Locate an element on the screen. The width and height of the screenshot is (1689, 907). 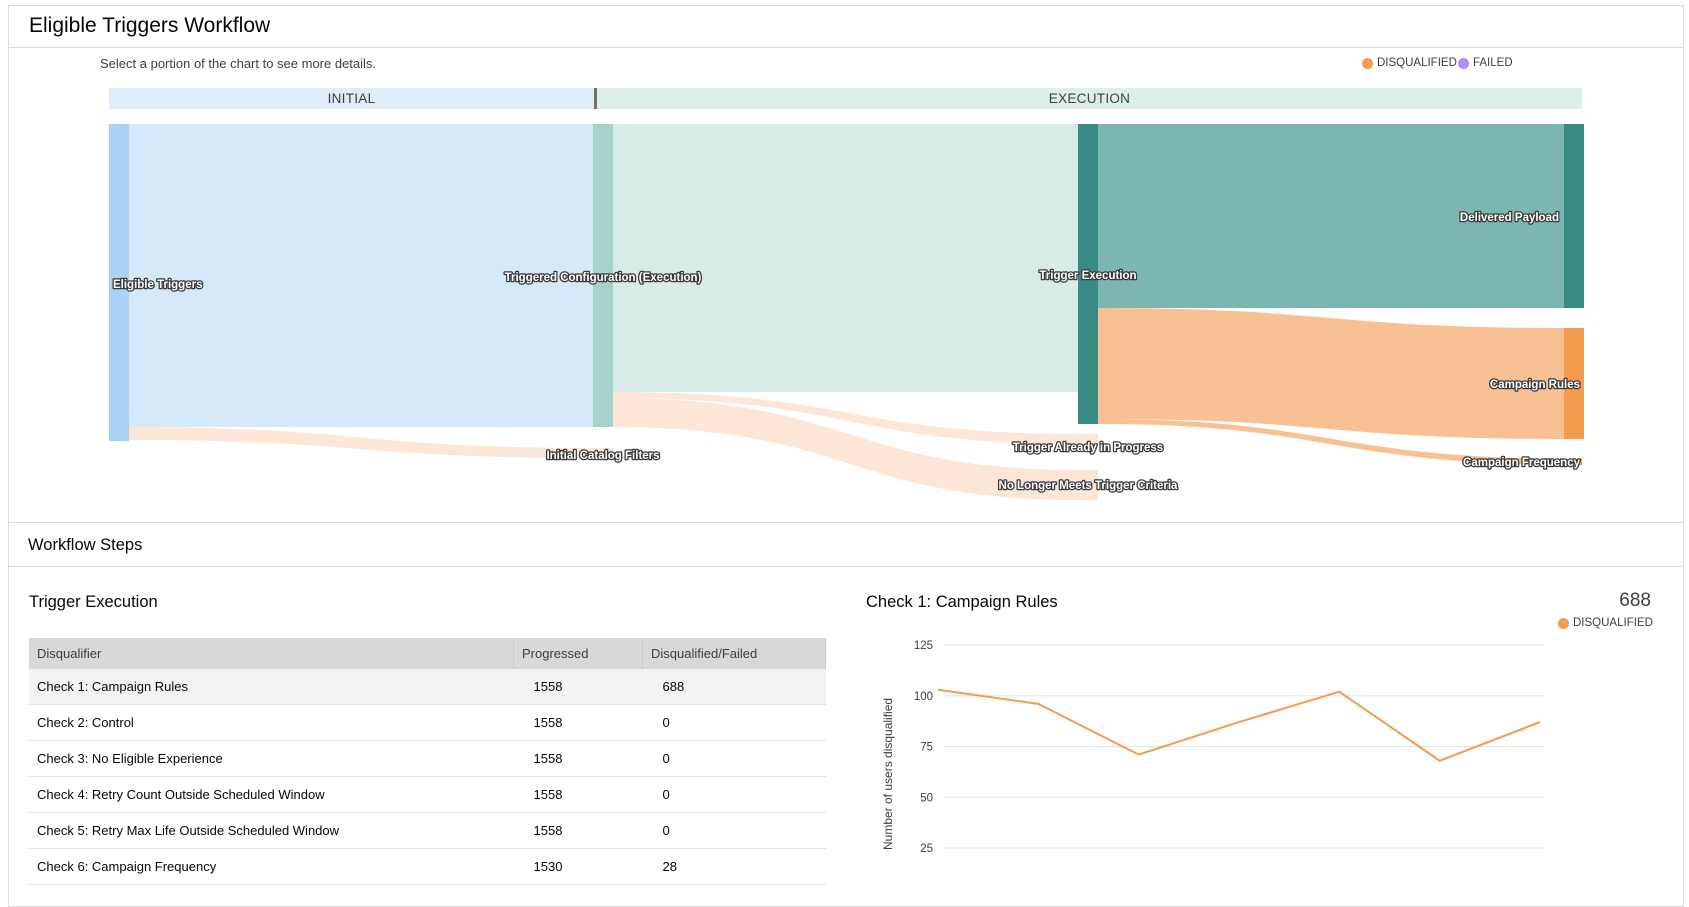
row-disqualified: 688 is located at coordinates (734, 687).